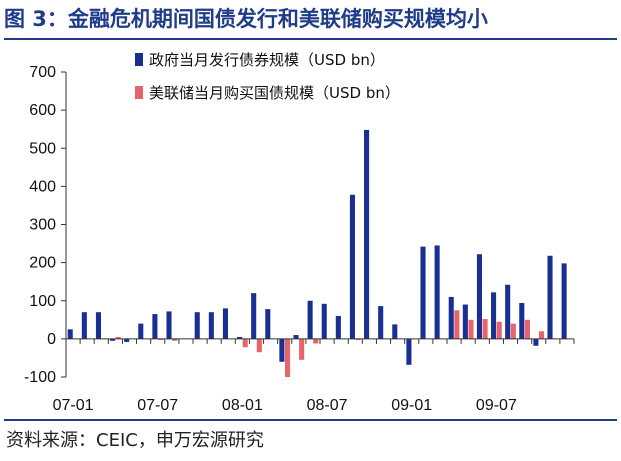 The width and height of the screenshot is (621, 461). What do you see at coordinates (267, 76) in the screenshot?
I see `chart-legend: 政府当月发行债券规模（USD bn） 美联储当月购买国债规模（USD bn）` at bounding box center [267, 76].